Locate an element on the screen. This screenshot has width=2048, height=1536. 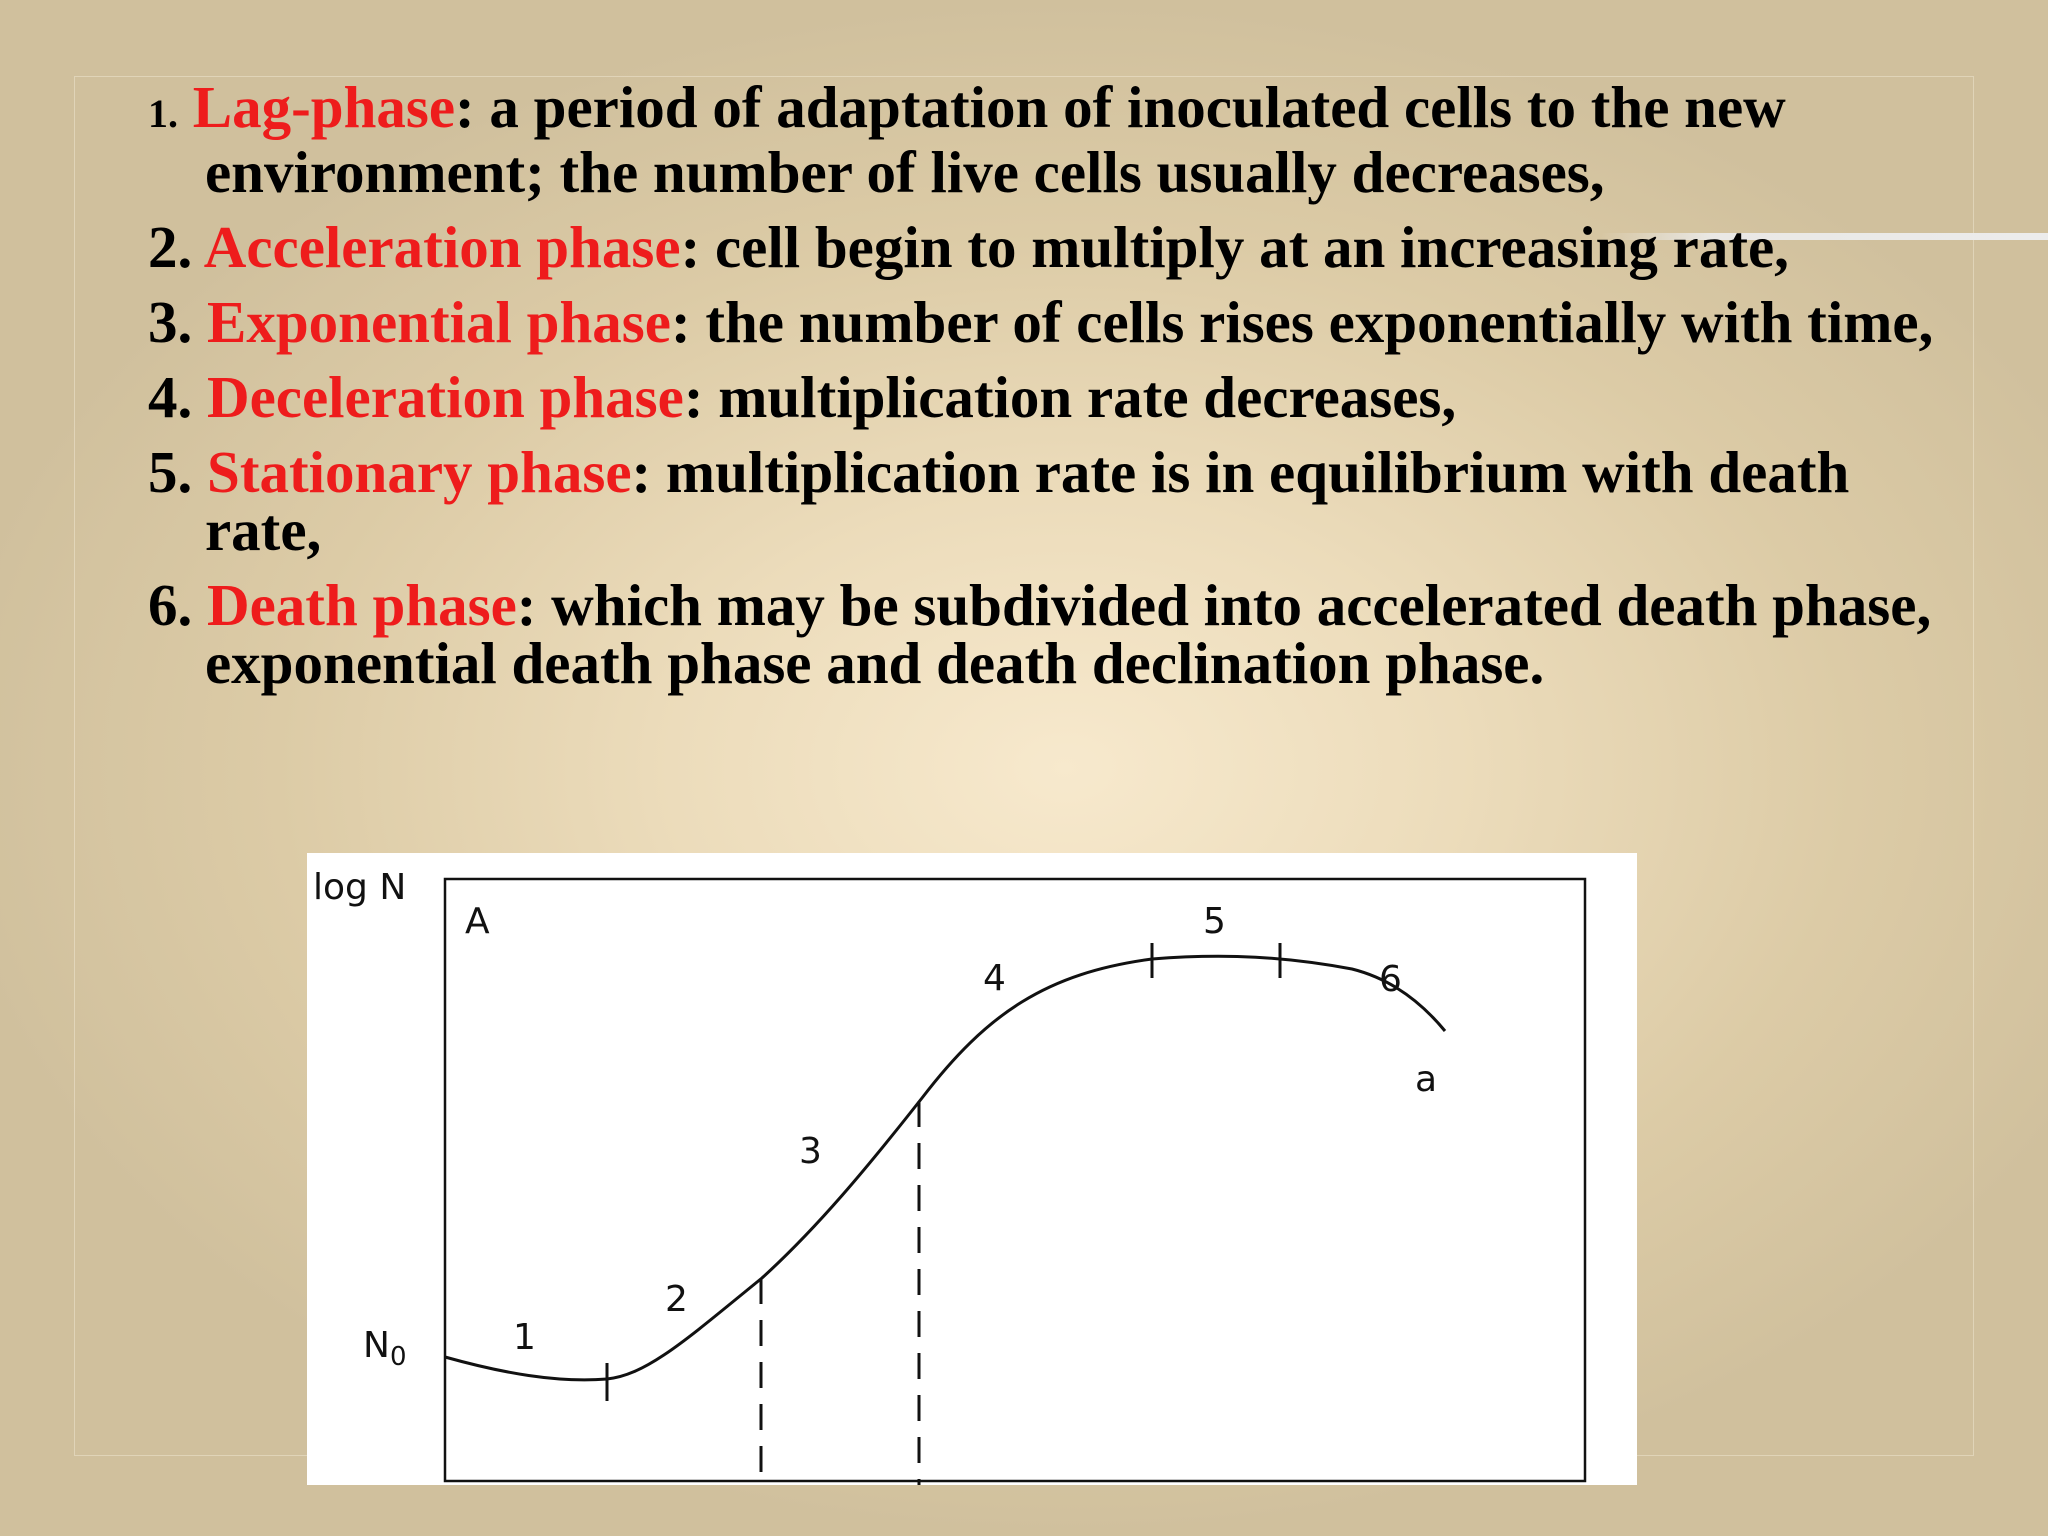
phase-number: 4. is located at coordinates (170, 397).